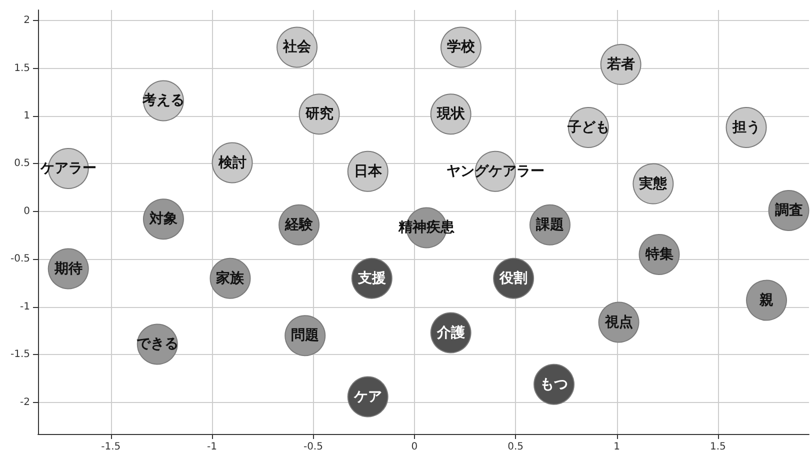 The width and height of the screenshot is (811, 456). What do you see at coordinates (163, 219) in the screenshot?
I see `data-label: 対象` at bounding box center [163, 219].